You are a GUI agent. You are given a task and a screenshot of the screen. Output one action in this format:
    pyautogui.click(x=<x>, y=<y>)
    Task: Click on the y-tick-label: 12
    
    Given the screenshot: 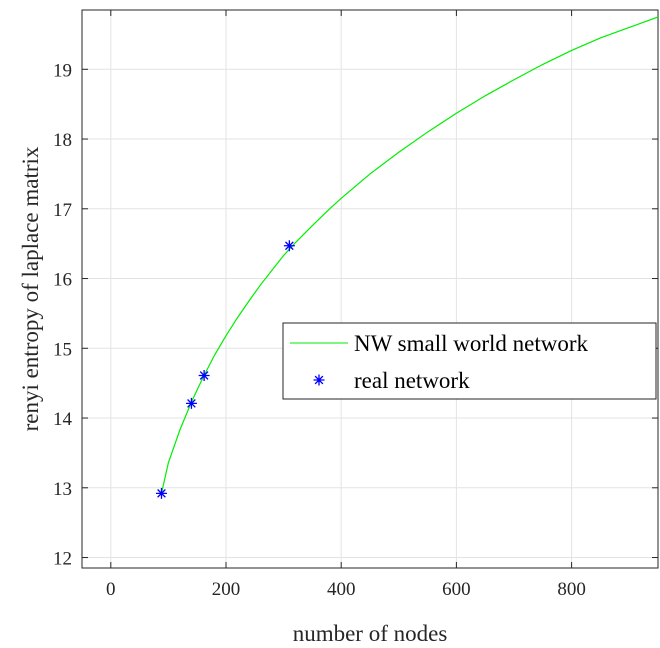 What is the action you would take?
    pyautogui.click(x=62, y=559)
    